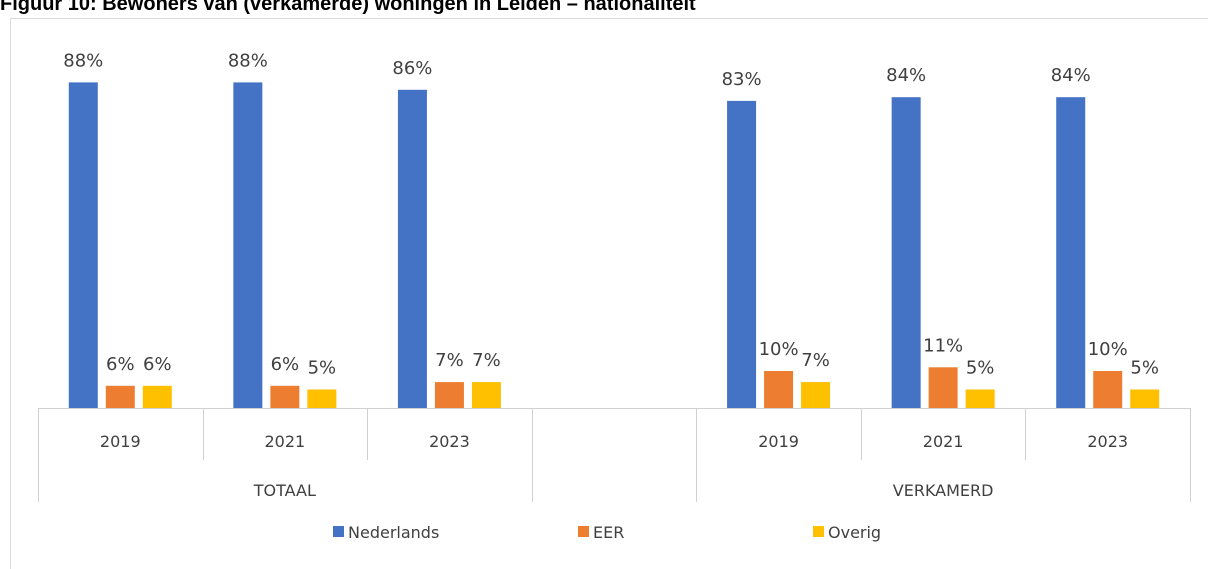 This screenshot has height=569, width=1208. What do you see at coordinates (854, 532) in the screenshot?
I see `legend-label: Overig` at bounding box center [854, 532].